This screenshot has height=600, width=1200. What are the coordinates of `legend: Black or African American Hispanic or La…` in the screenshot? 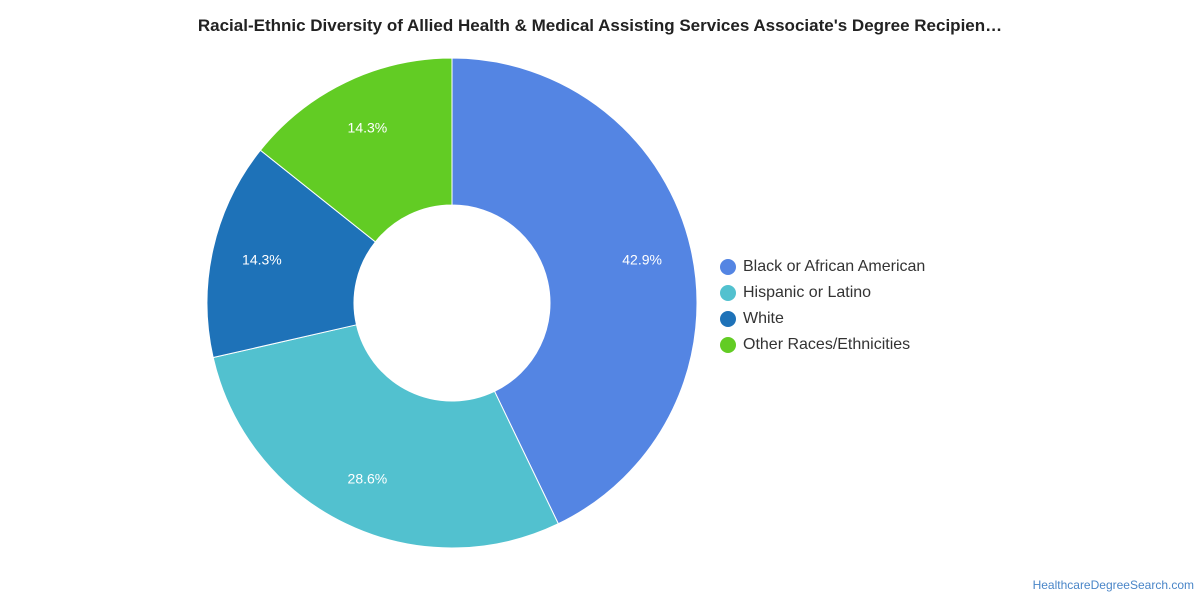 It's located at (822, 306).